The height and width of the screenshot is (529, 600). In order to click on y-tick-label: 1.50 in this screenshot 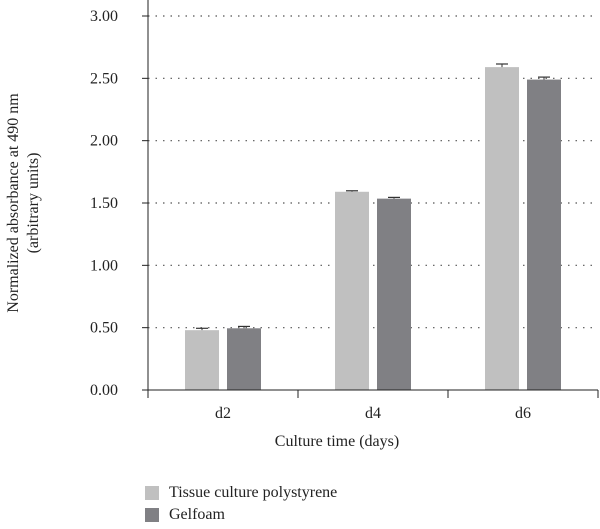, I will do `click(104, 203)`.